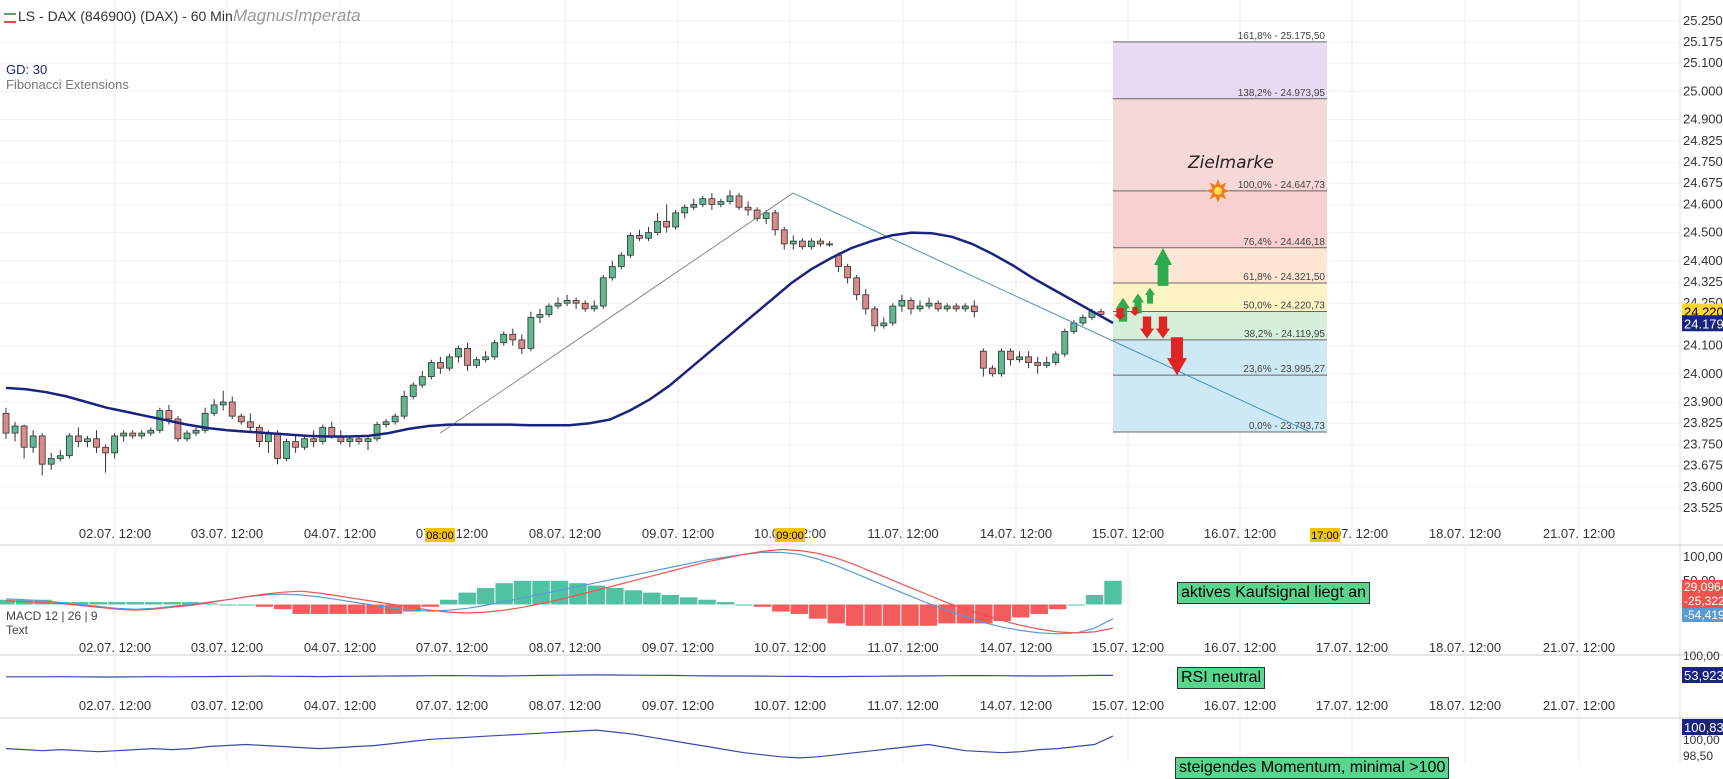  What do you see at coordinates (115, 647) in the screenshot?
I see `x-tick-label: 02.07. 12:00` at bounding box center [115, 647].